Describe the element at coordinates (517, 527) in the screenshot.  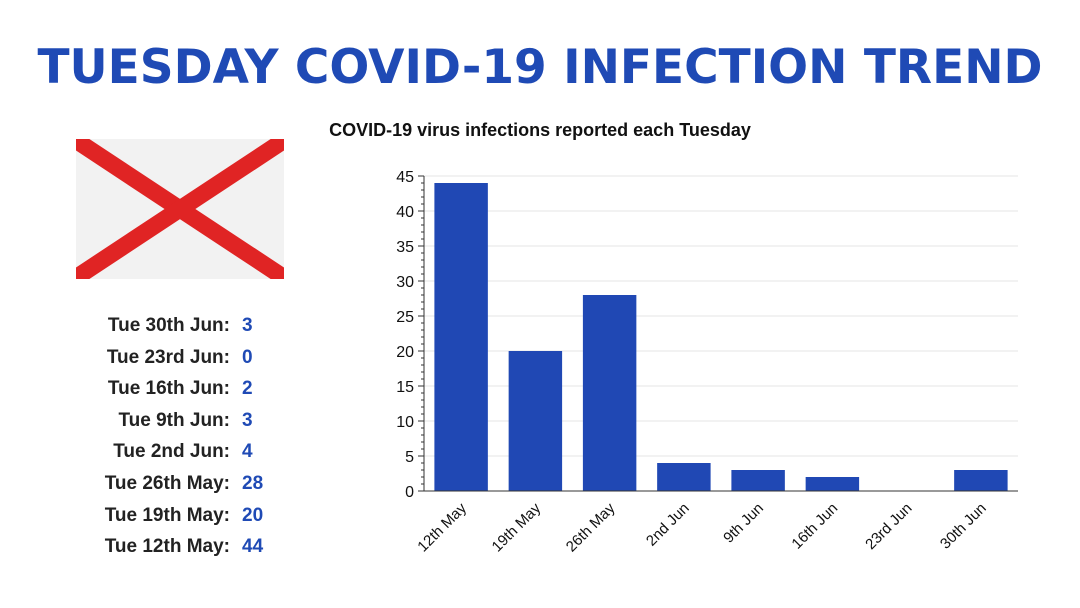
I see `x-tick-label: 19th May` at that location.